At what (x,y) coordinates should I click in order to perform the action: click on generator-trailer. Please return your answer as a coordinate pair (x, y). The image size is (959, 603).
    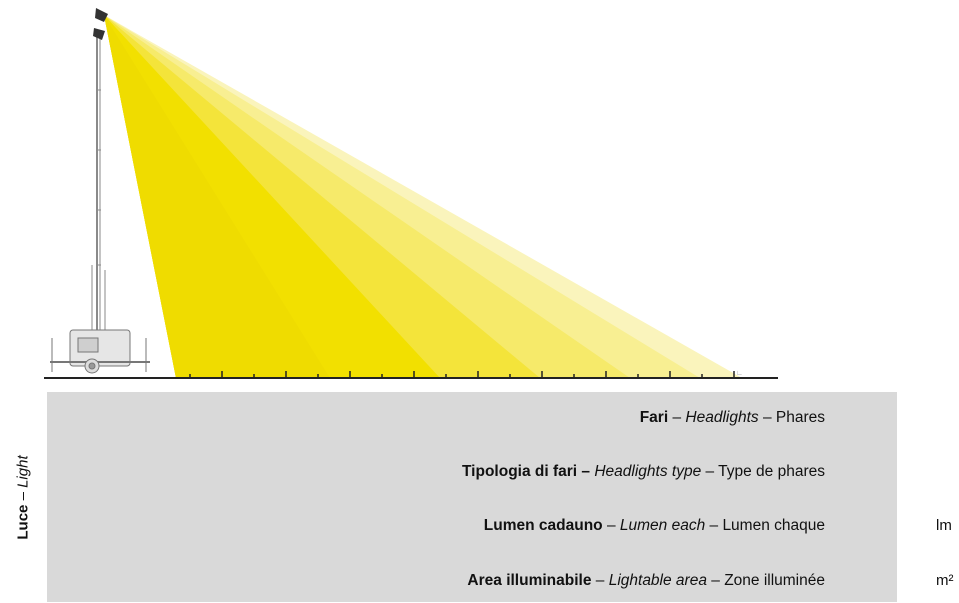
    Looking at the image, I should click on (100, 351).